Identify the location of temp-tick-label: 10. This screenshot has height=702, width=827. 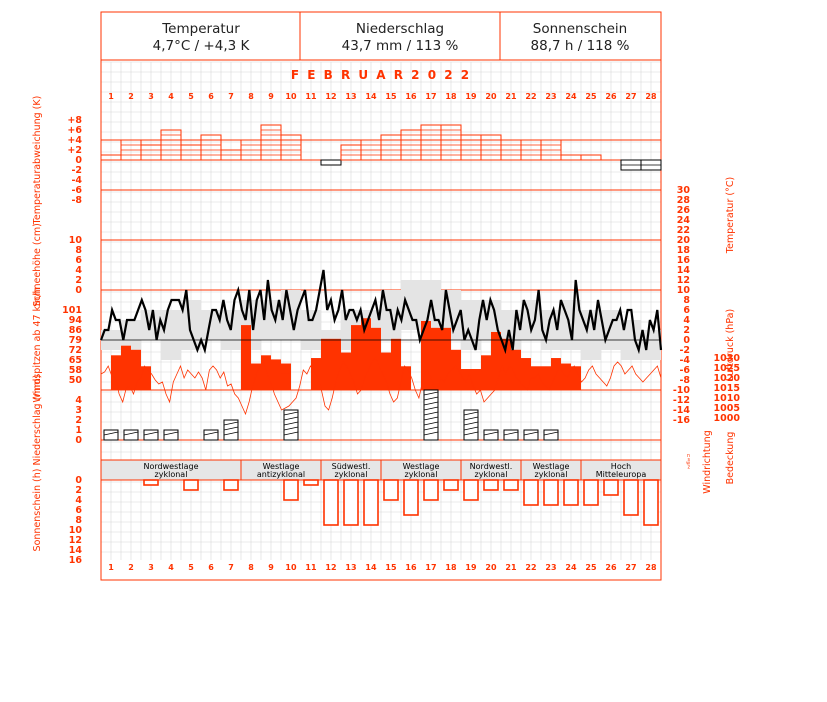
(684, 290).